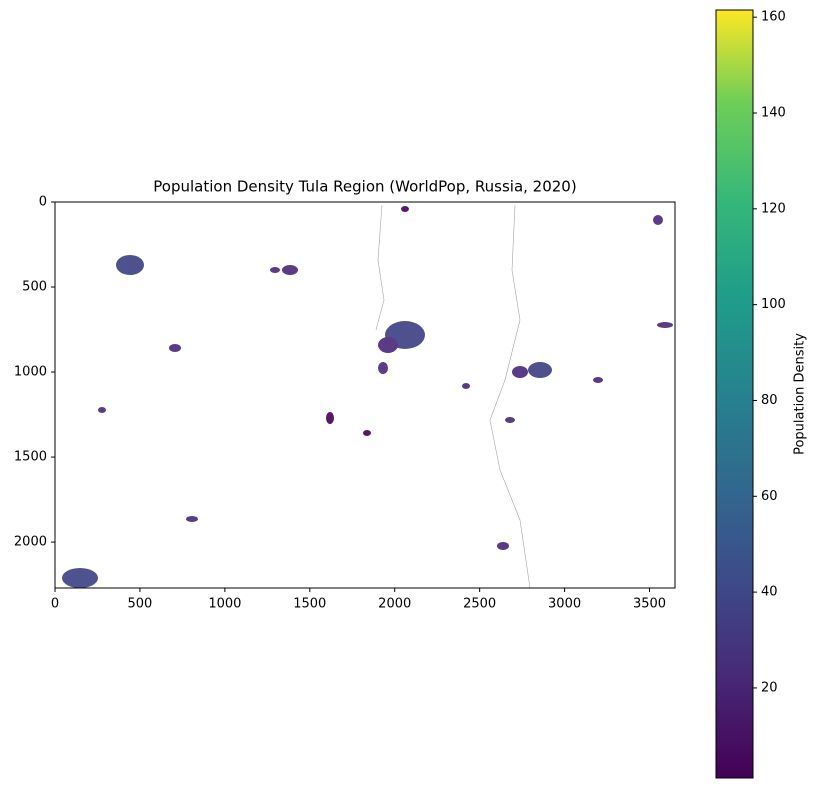  What do you see at coordinates (564, 604) in the screenshot?
I see `x-tick-label: 3000` at bounding box center [564, 604].